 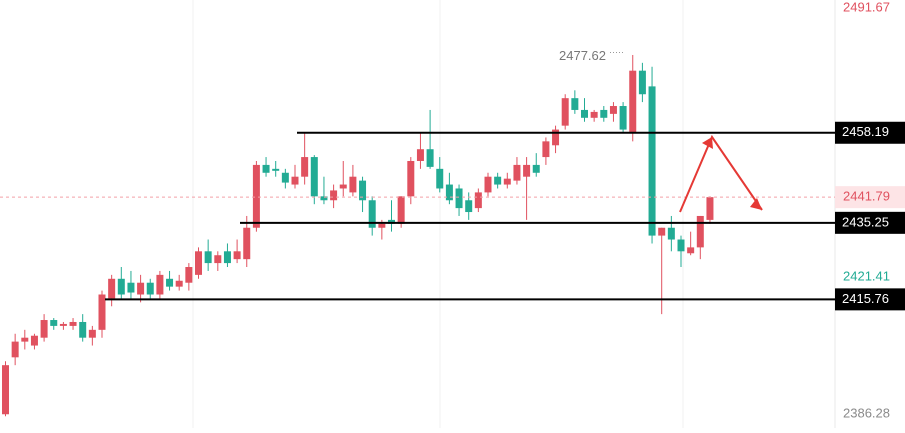 I want to click on level-label: 2458.19, so click(x=865, y=131).